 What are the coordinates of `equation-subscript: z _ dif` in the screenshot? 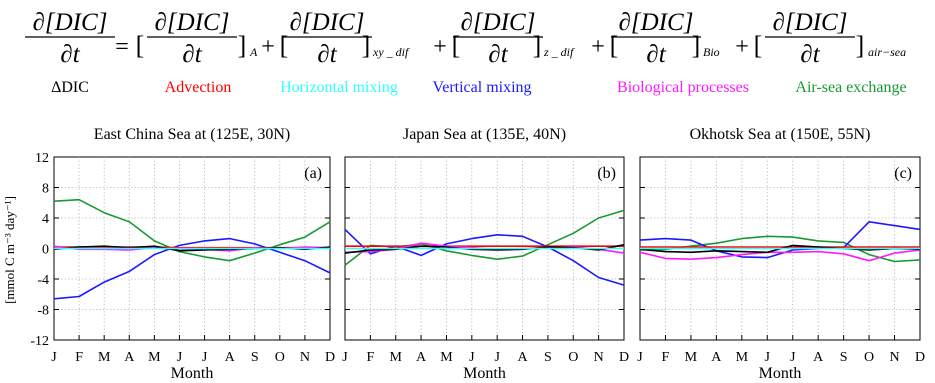 It's located at (559, 52).